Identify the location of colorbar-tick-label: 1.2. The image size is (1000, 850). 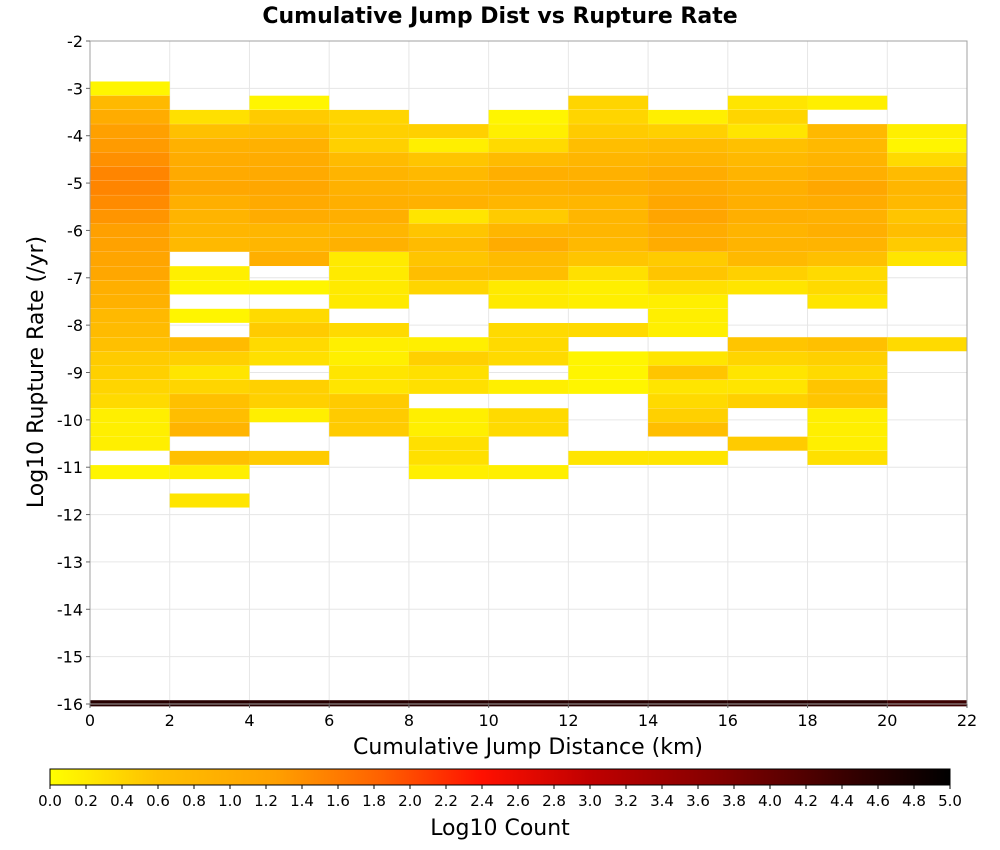
(266, 801).